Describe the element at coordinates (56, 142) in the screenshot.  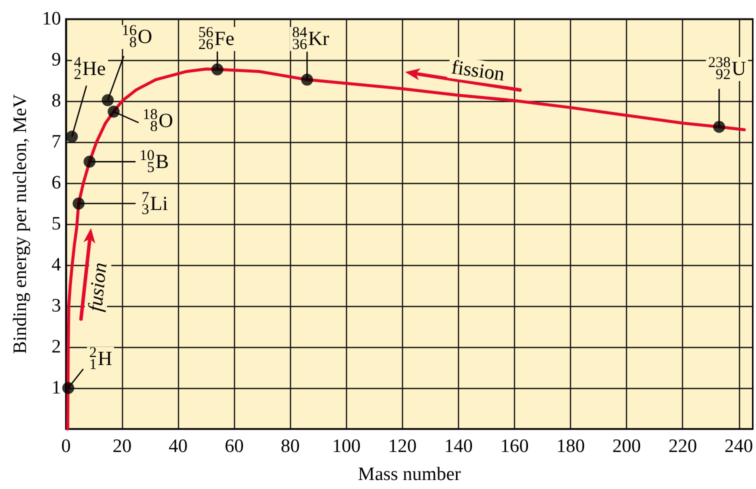
I see `y-tick-label: 7` at that location.